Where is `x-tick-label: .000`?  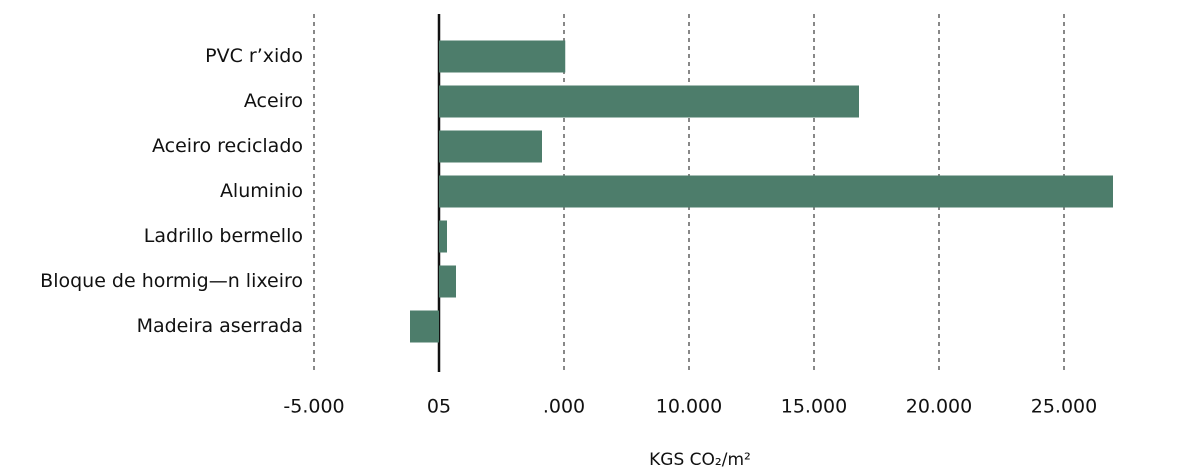
x-tick-label: .000 is located at coordinates (564, 407).